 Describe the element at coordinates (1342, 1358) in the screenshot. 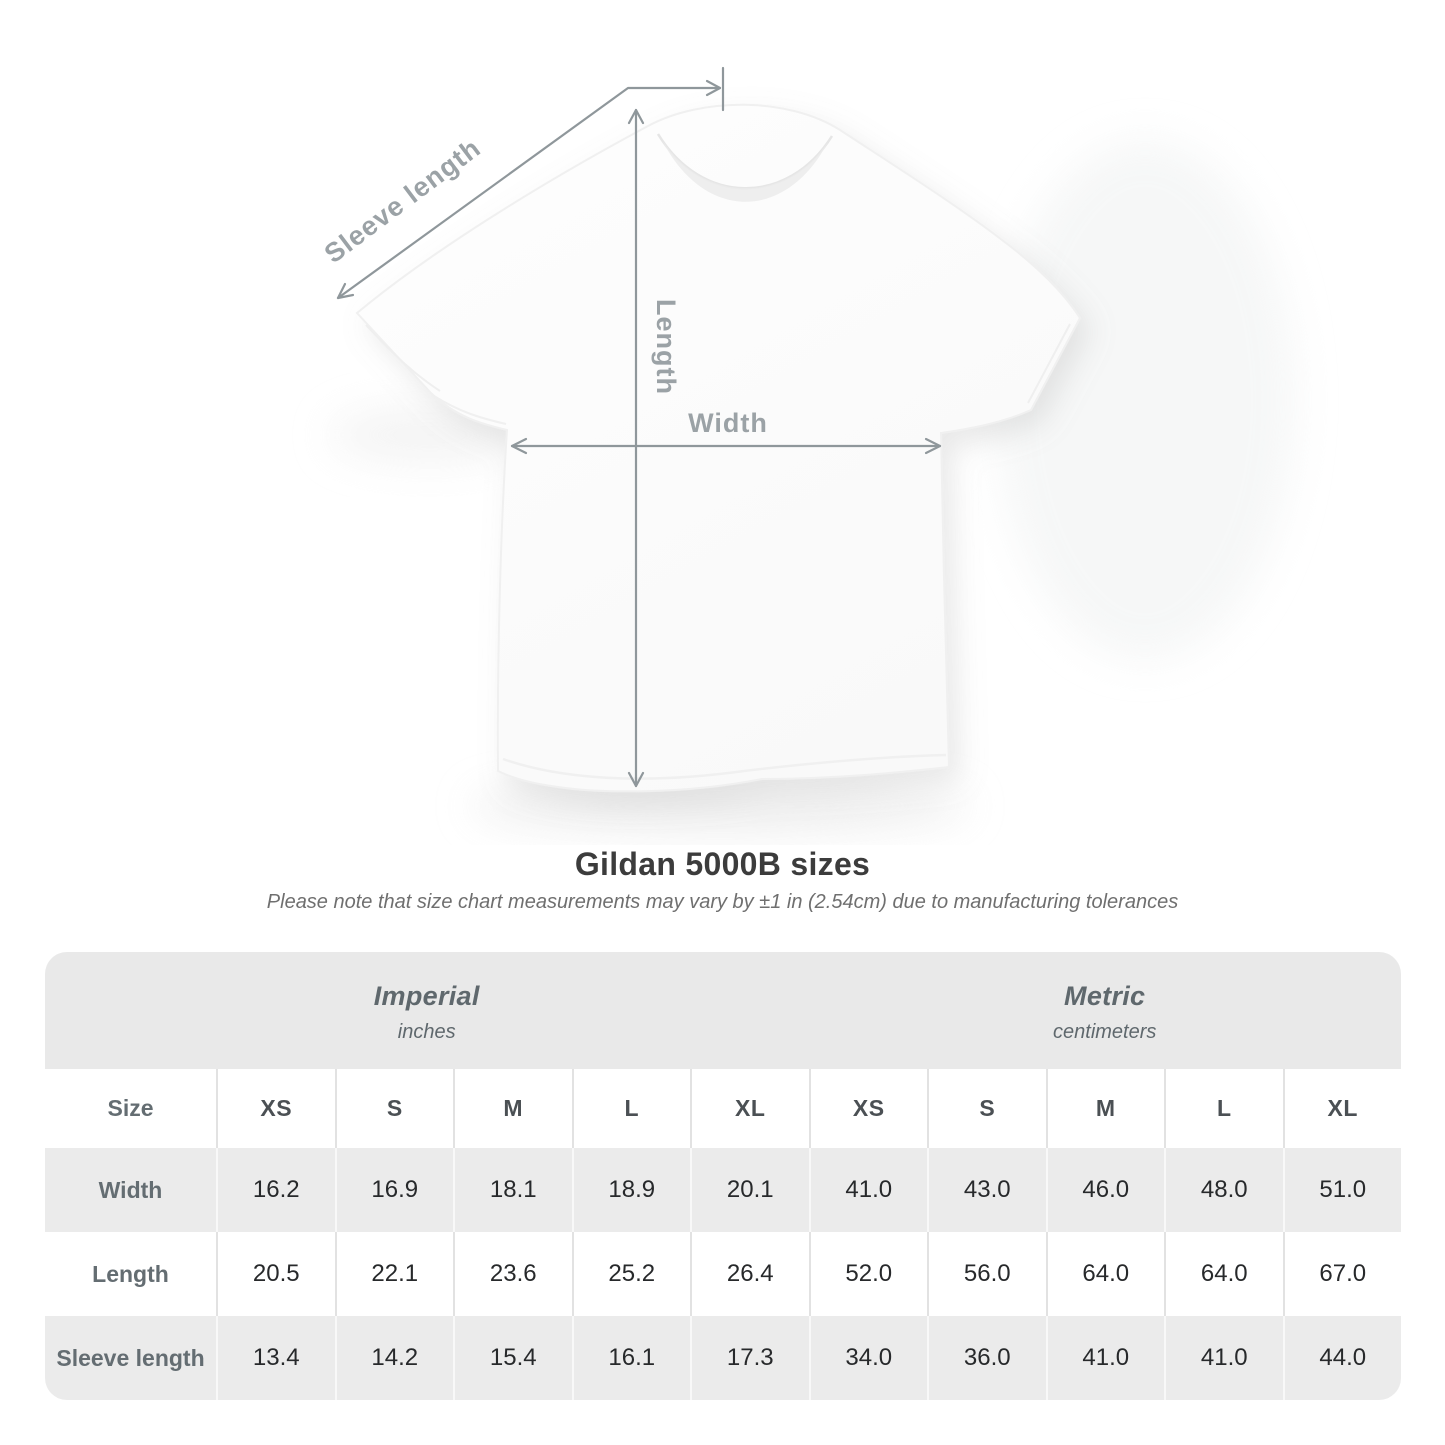

I see `size-value-cell: 44.0` at that location.